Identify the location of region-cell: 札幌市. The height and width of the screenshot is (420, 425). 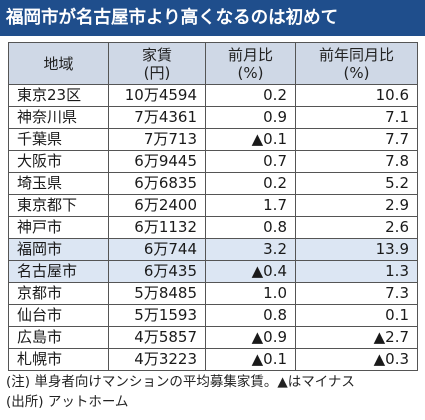
(58, 359).